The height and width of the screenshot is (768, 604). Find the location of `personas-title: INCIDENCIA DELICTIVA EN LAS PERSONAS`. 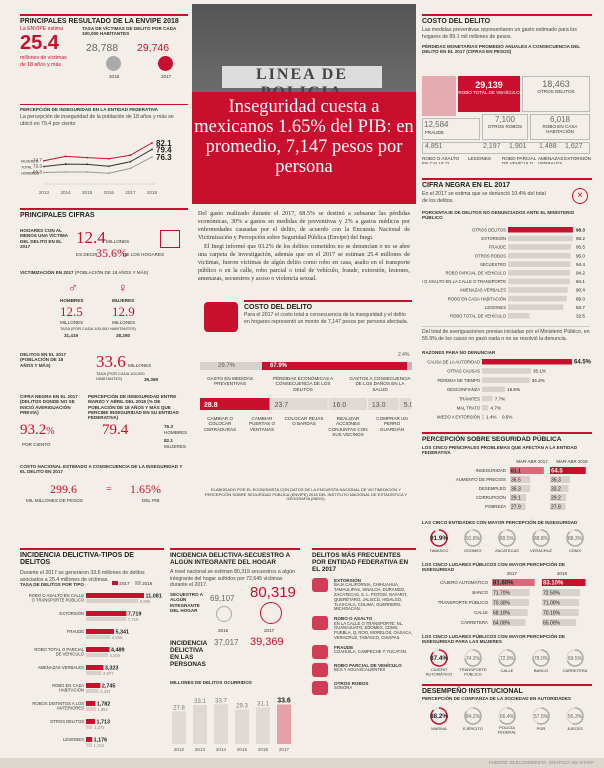

personas-title: INCIDENCIA DELICTIVA EN LAS PERSONAS is located at coordinates (189, 654).